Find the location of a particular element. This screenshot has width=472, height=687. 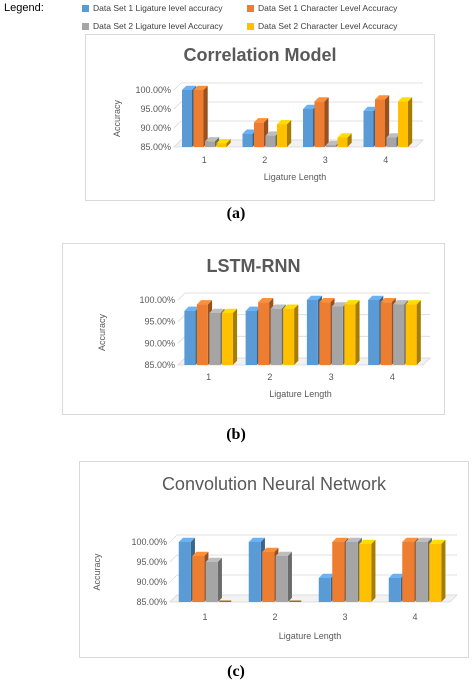

chart-caption-c: (c) is located at coordinates (236, 671).